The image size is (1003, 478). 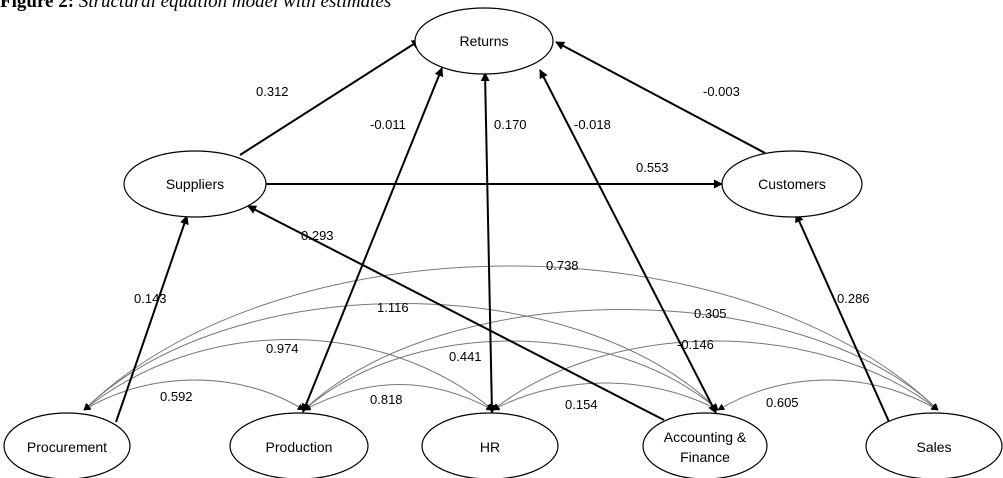 What do you see at coordinates (510, 124) in the screenshot?
I see `coef-hr-returns: 0.170` at bounding box center [510, 124].